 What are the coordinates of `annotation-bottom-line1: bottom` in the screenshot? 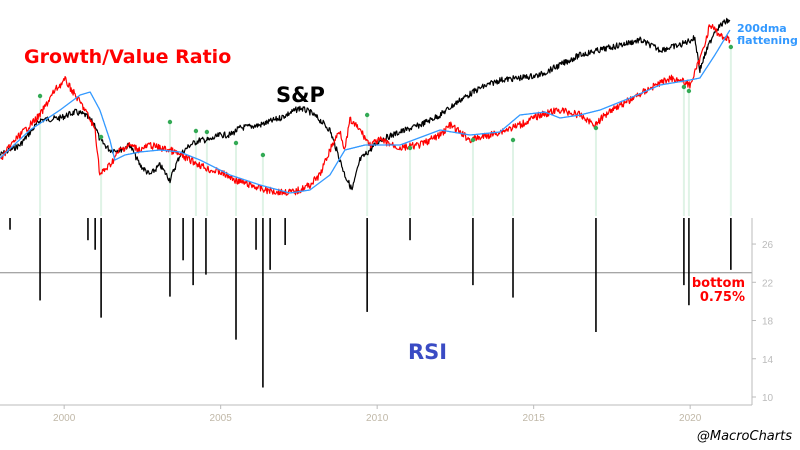 It's located at (718, 283).